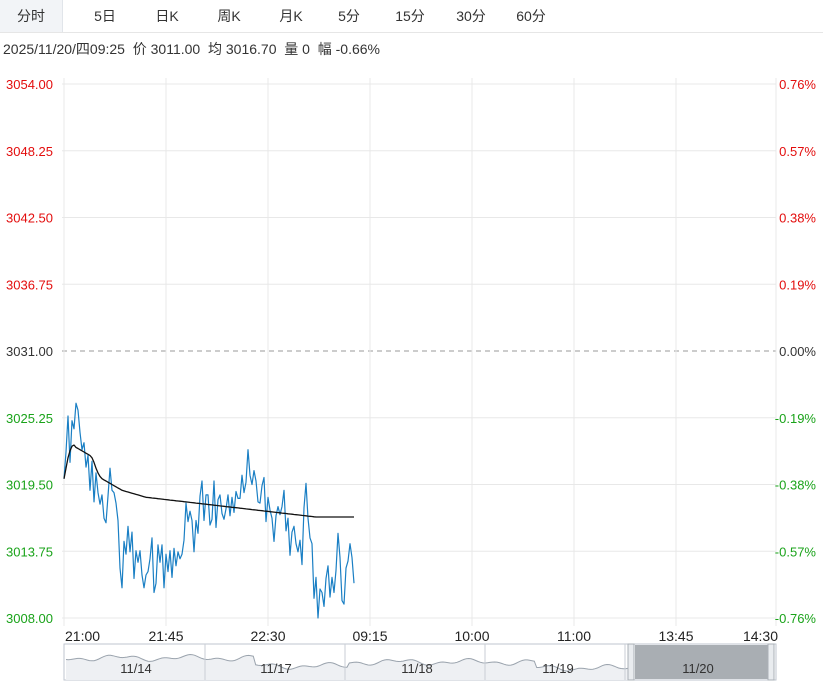 This screenshot has height=684, width=823. I want to click on x-tick: 10:00, so click(471, 636).